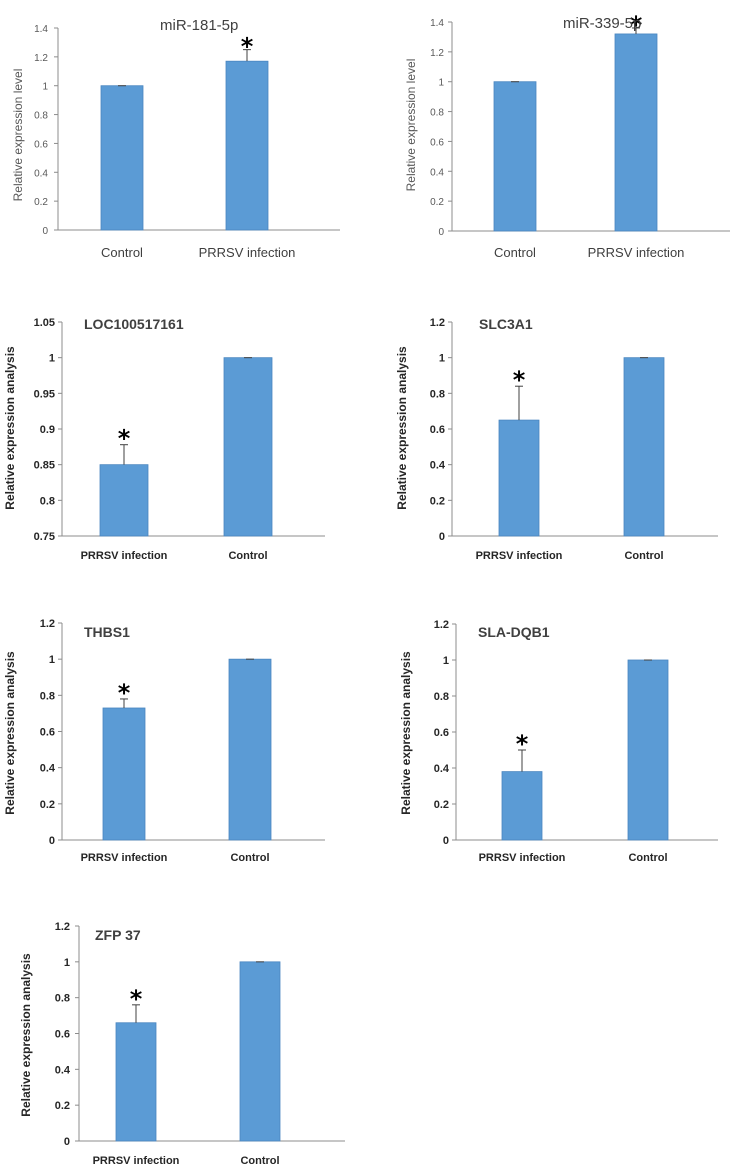 Image resolution: width=743 pixels, height=1167 pixels. Describe the element at coordinates (44, 323) in the screenshot. I see `y-tick-label: 1.05` at that location.